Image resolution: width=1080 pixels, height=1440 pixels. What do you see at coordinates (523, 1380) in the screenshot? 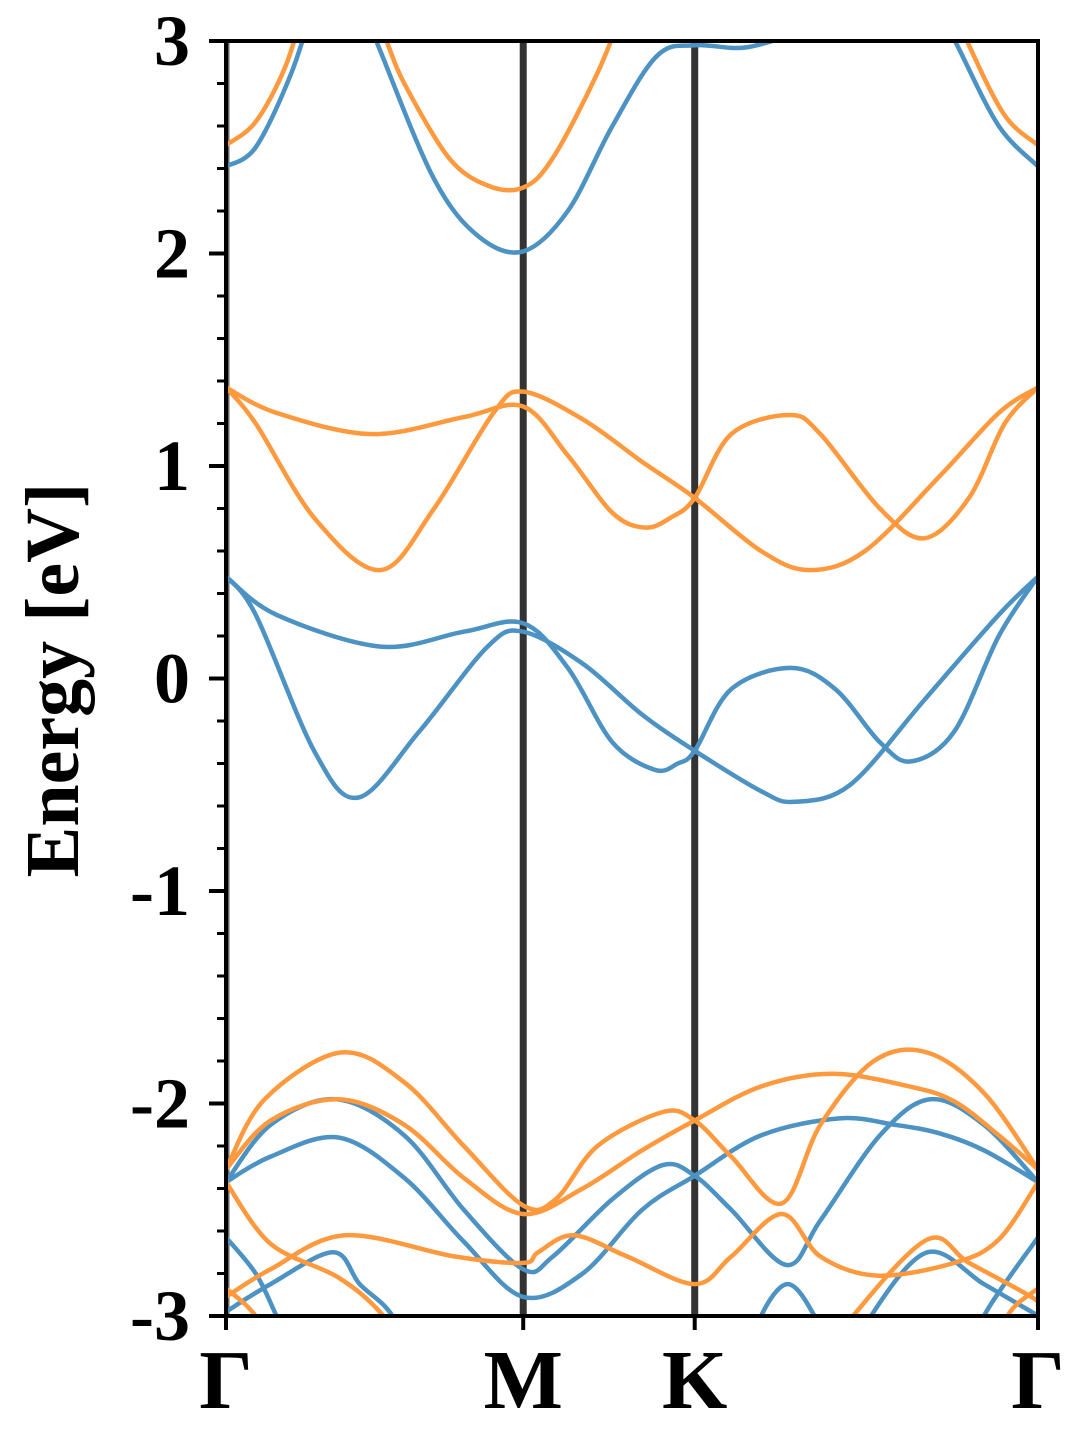
I see `x-tick-label: M` at bounding box center [523, 1380].